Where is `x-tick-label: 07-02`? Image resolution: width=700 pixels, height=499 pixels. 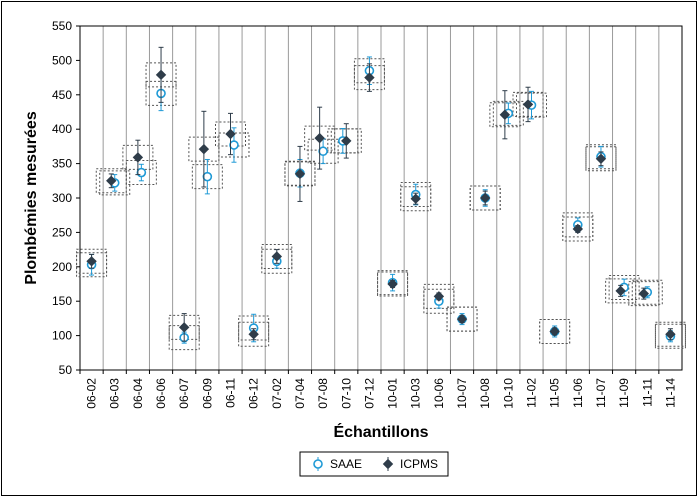 x-tick-label: 07-02 is located at coordinates (277, 393).